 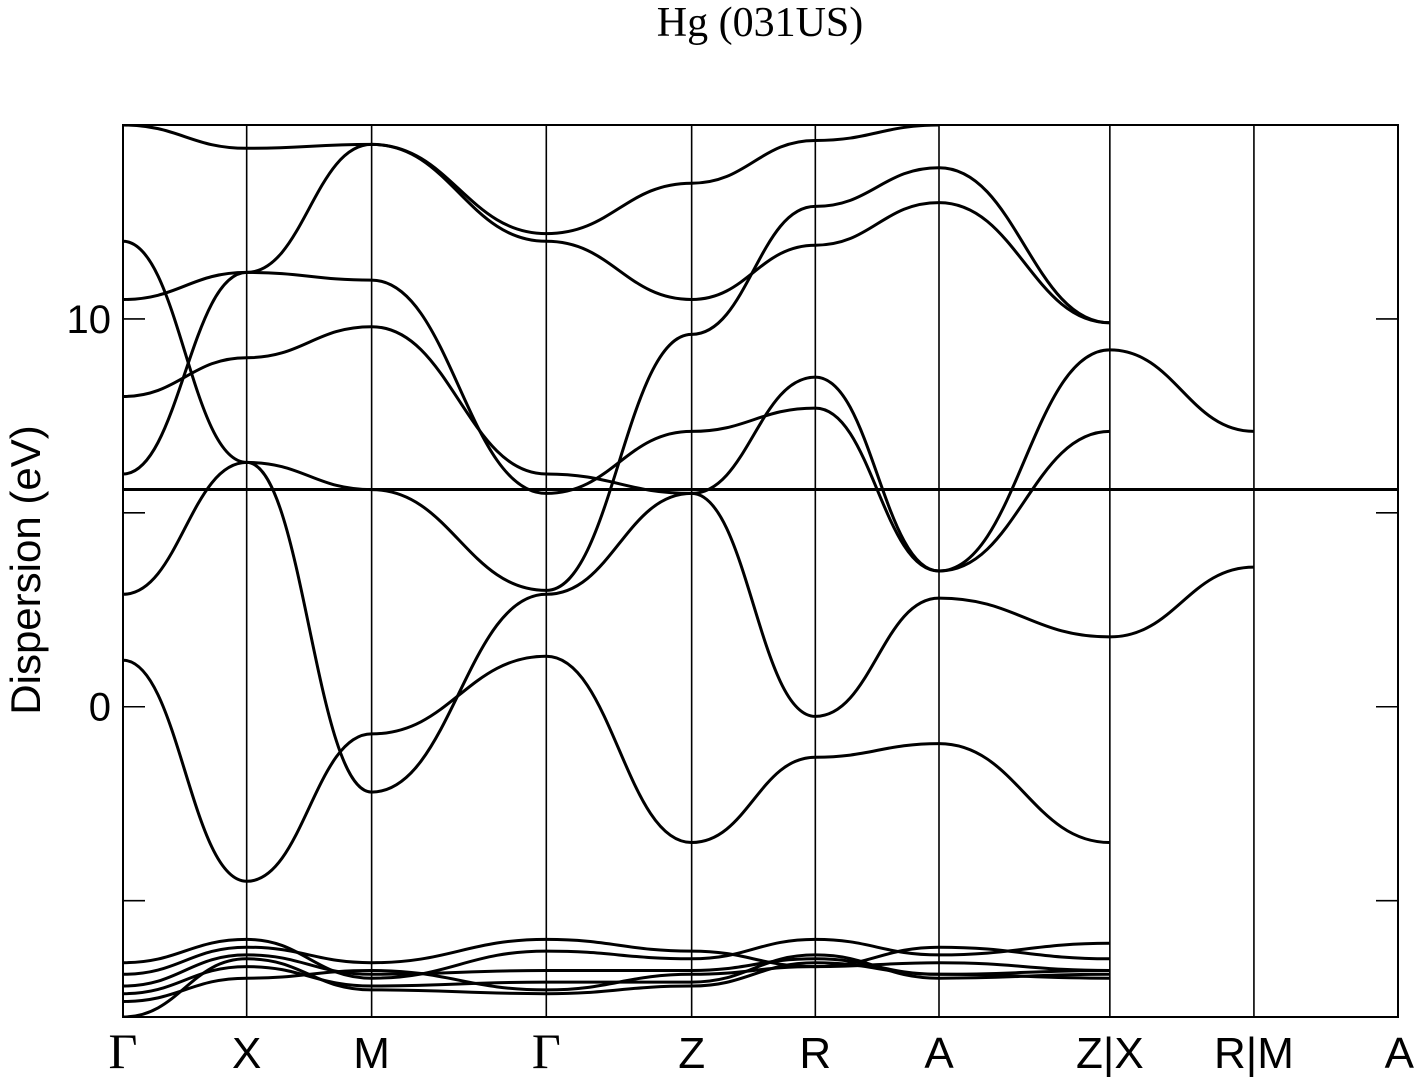 What do you see at coordinates (691, 1053) in the screenshot?
I see `k-point-label: Z` at bounding box center [691, 1053].